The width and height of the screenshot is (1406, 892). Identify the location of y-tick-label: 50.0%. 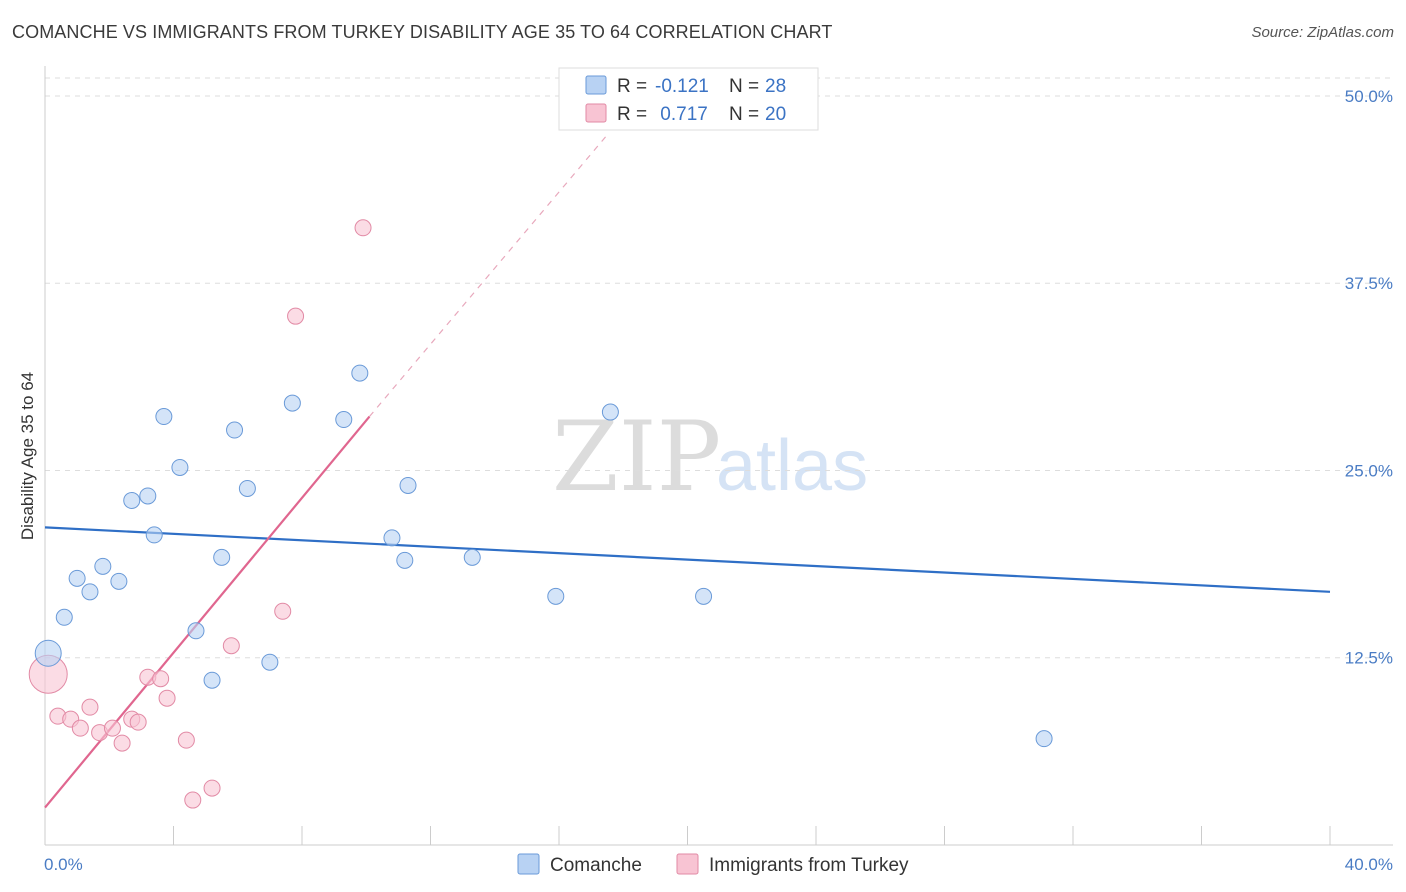
(1369, 96).